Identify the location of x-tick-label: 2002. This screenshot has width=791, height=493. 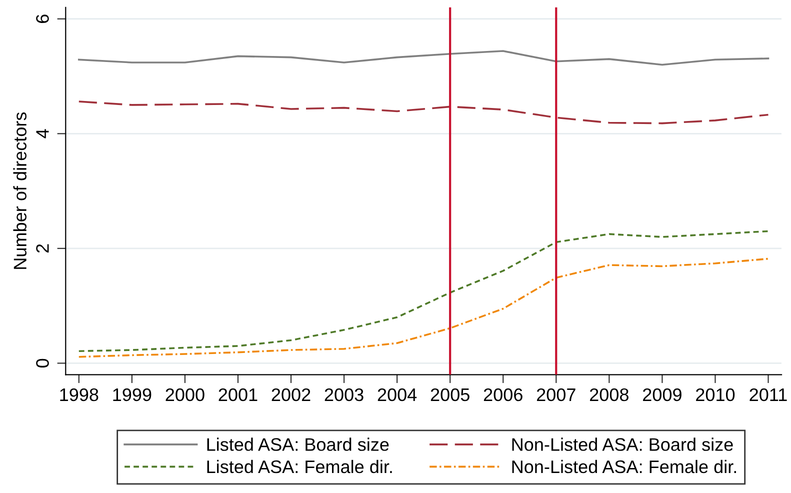
(291, 395).